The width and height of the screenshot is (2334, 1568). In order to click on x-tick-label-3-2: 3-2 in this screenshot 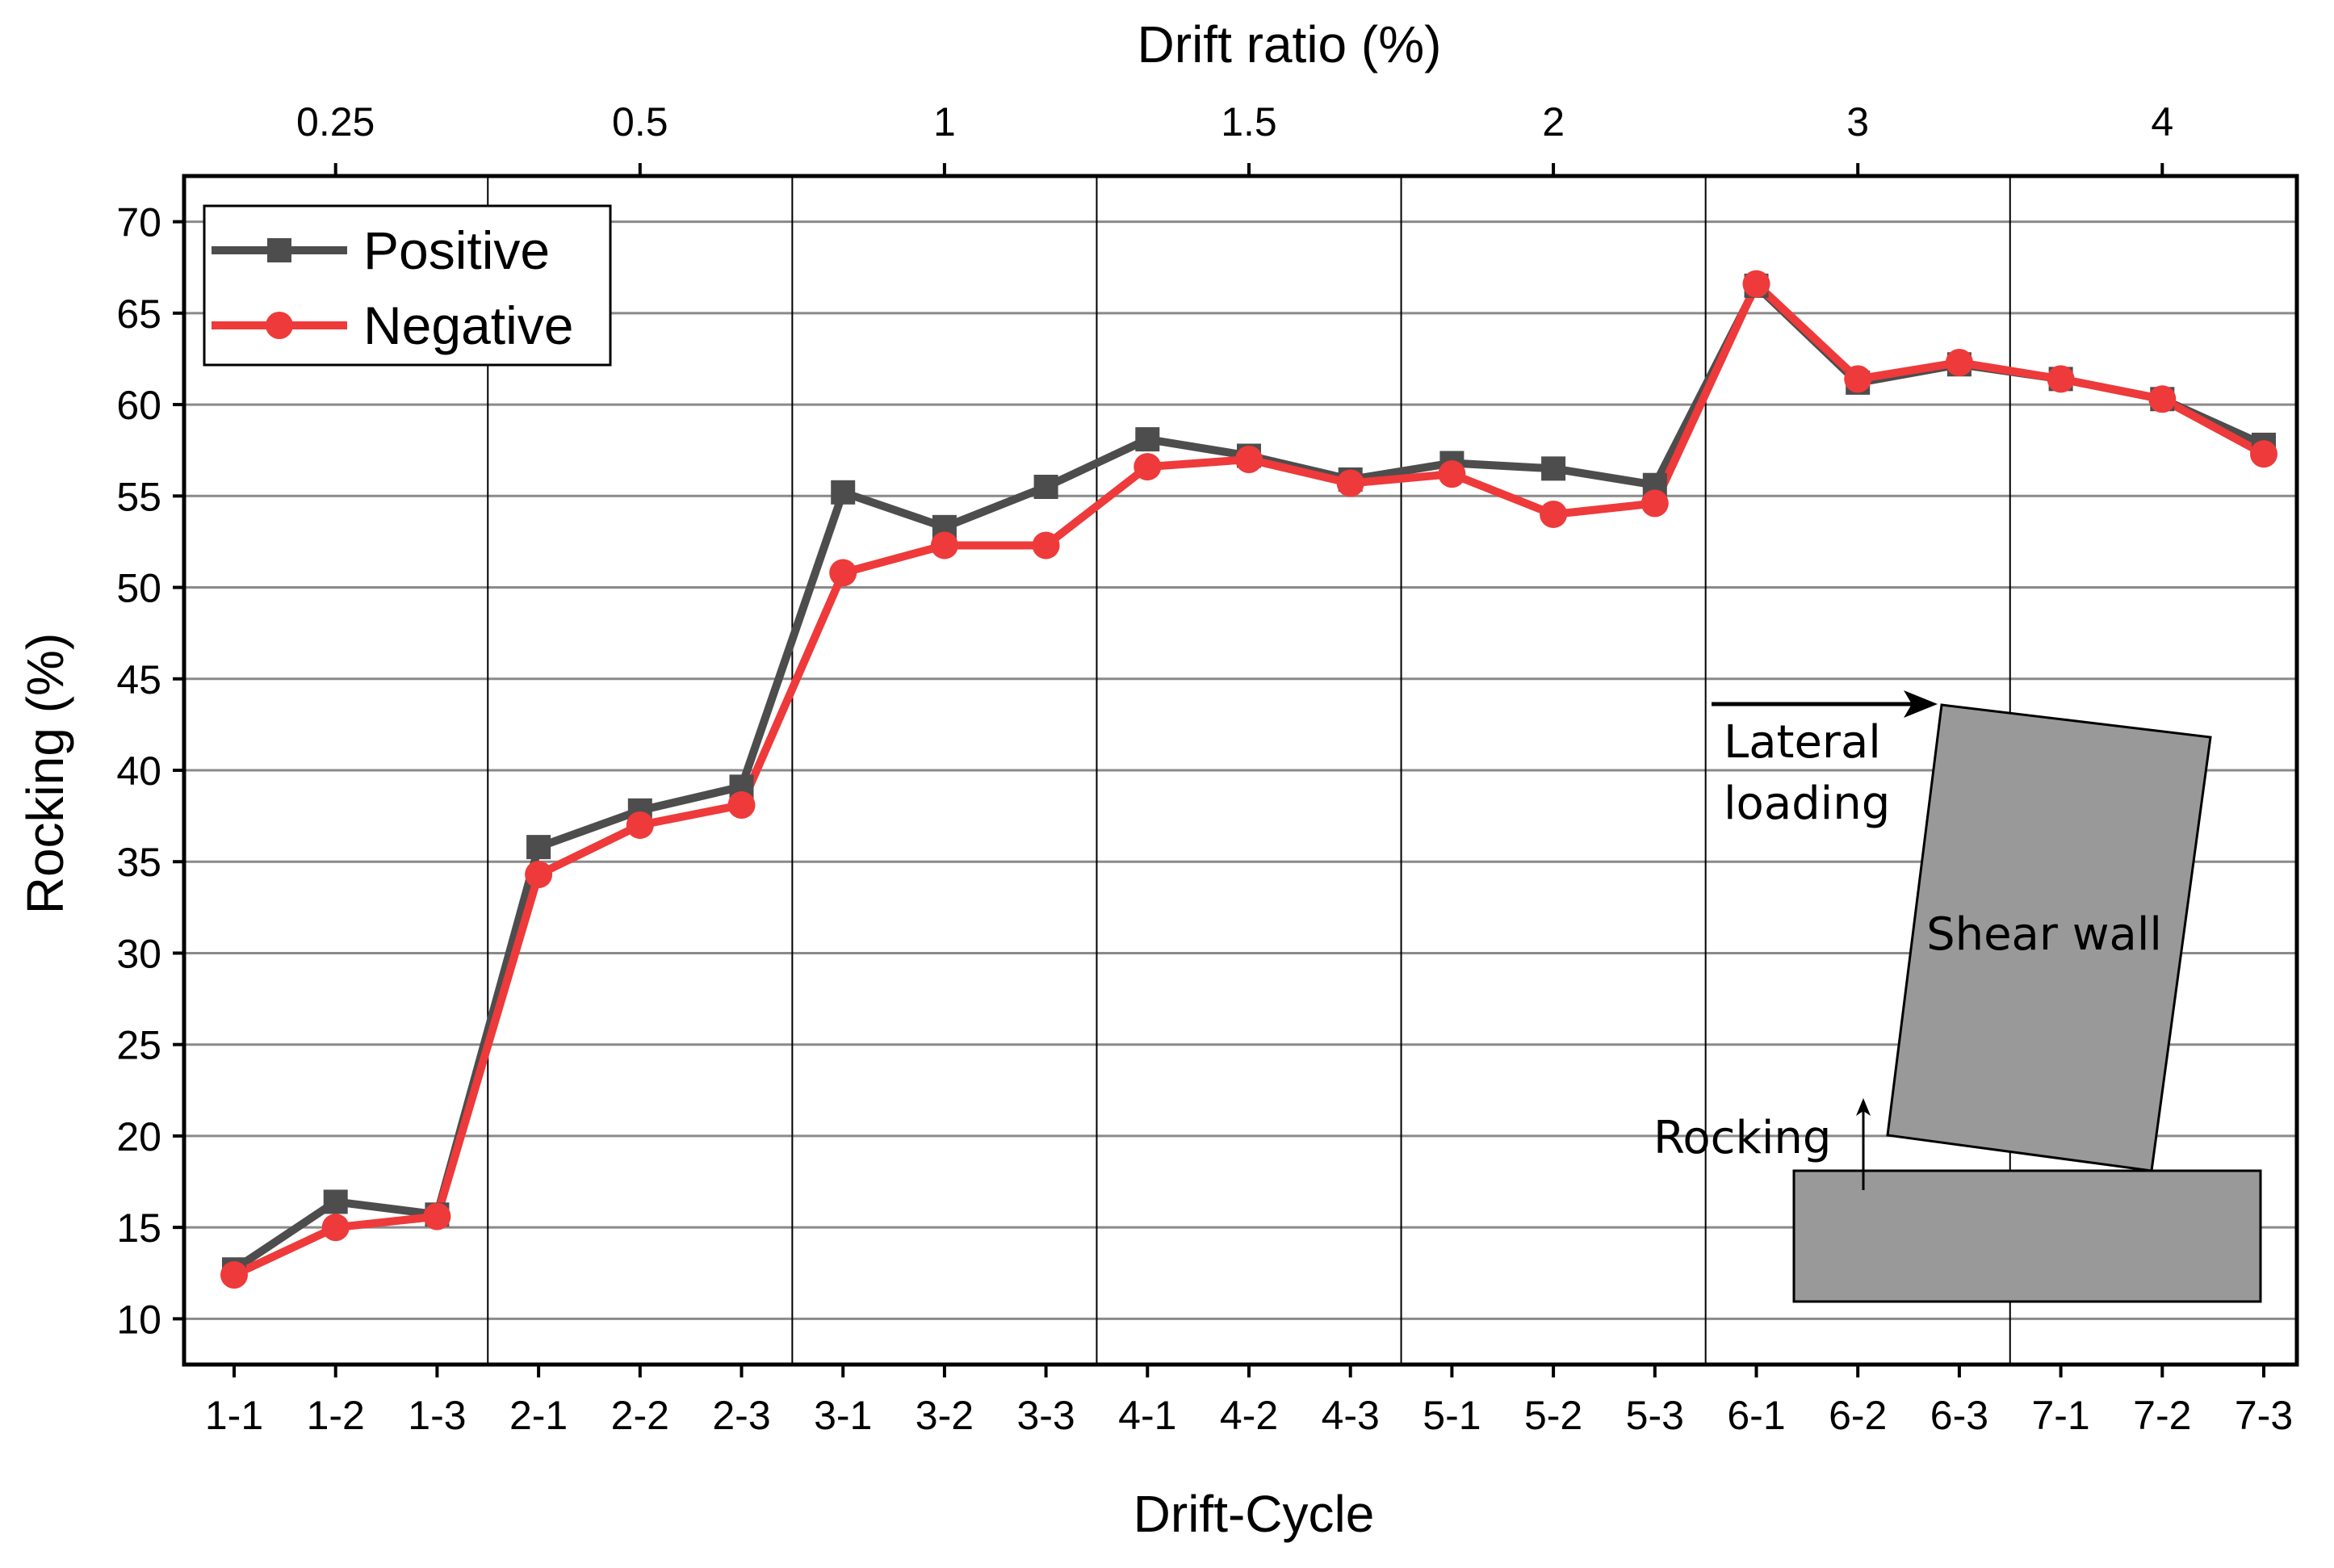, I will do `click(945, 1415)`.